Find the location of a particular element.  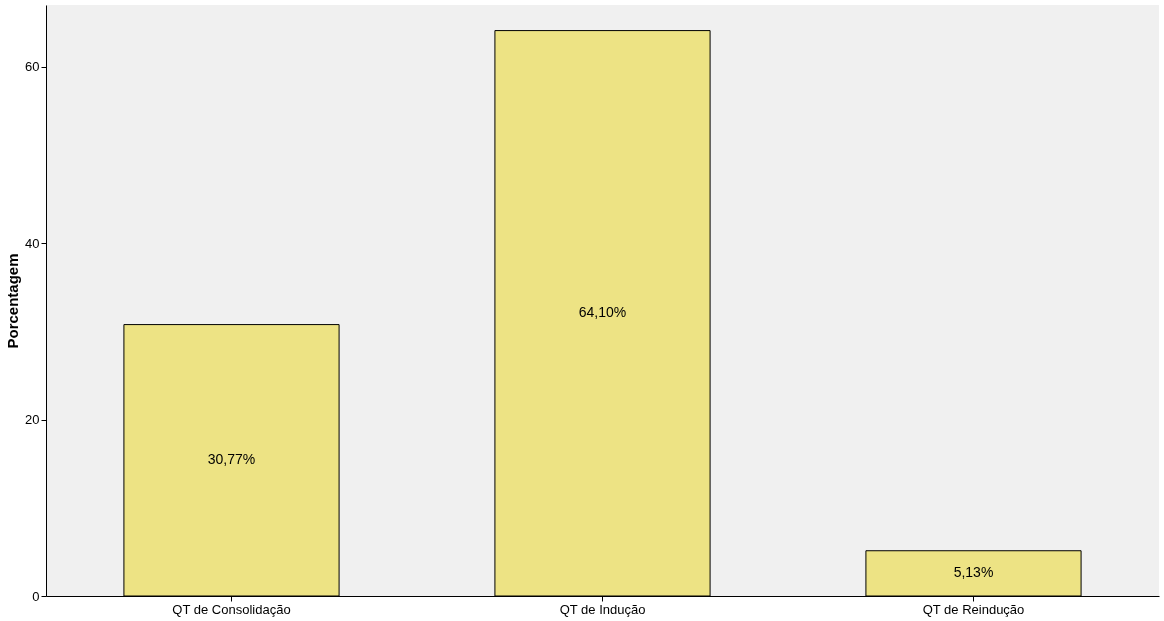

y-tick-label: 60 is located at coordinates (32, 67).